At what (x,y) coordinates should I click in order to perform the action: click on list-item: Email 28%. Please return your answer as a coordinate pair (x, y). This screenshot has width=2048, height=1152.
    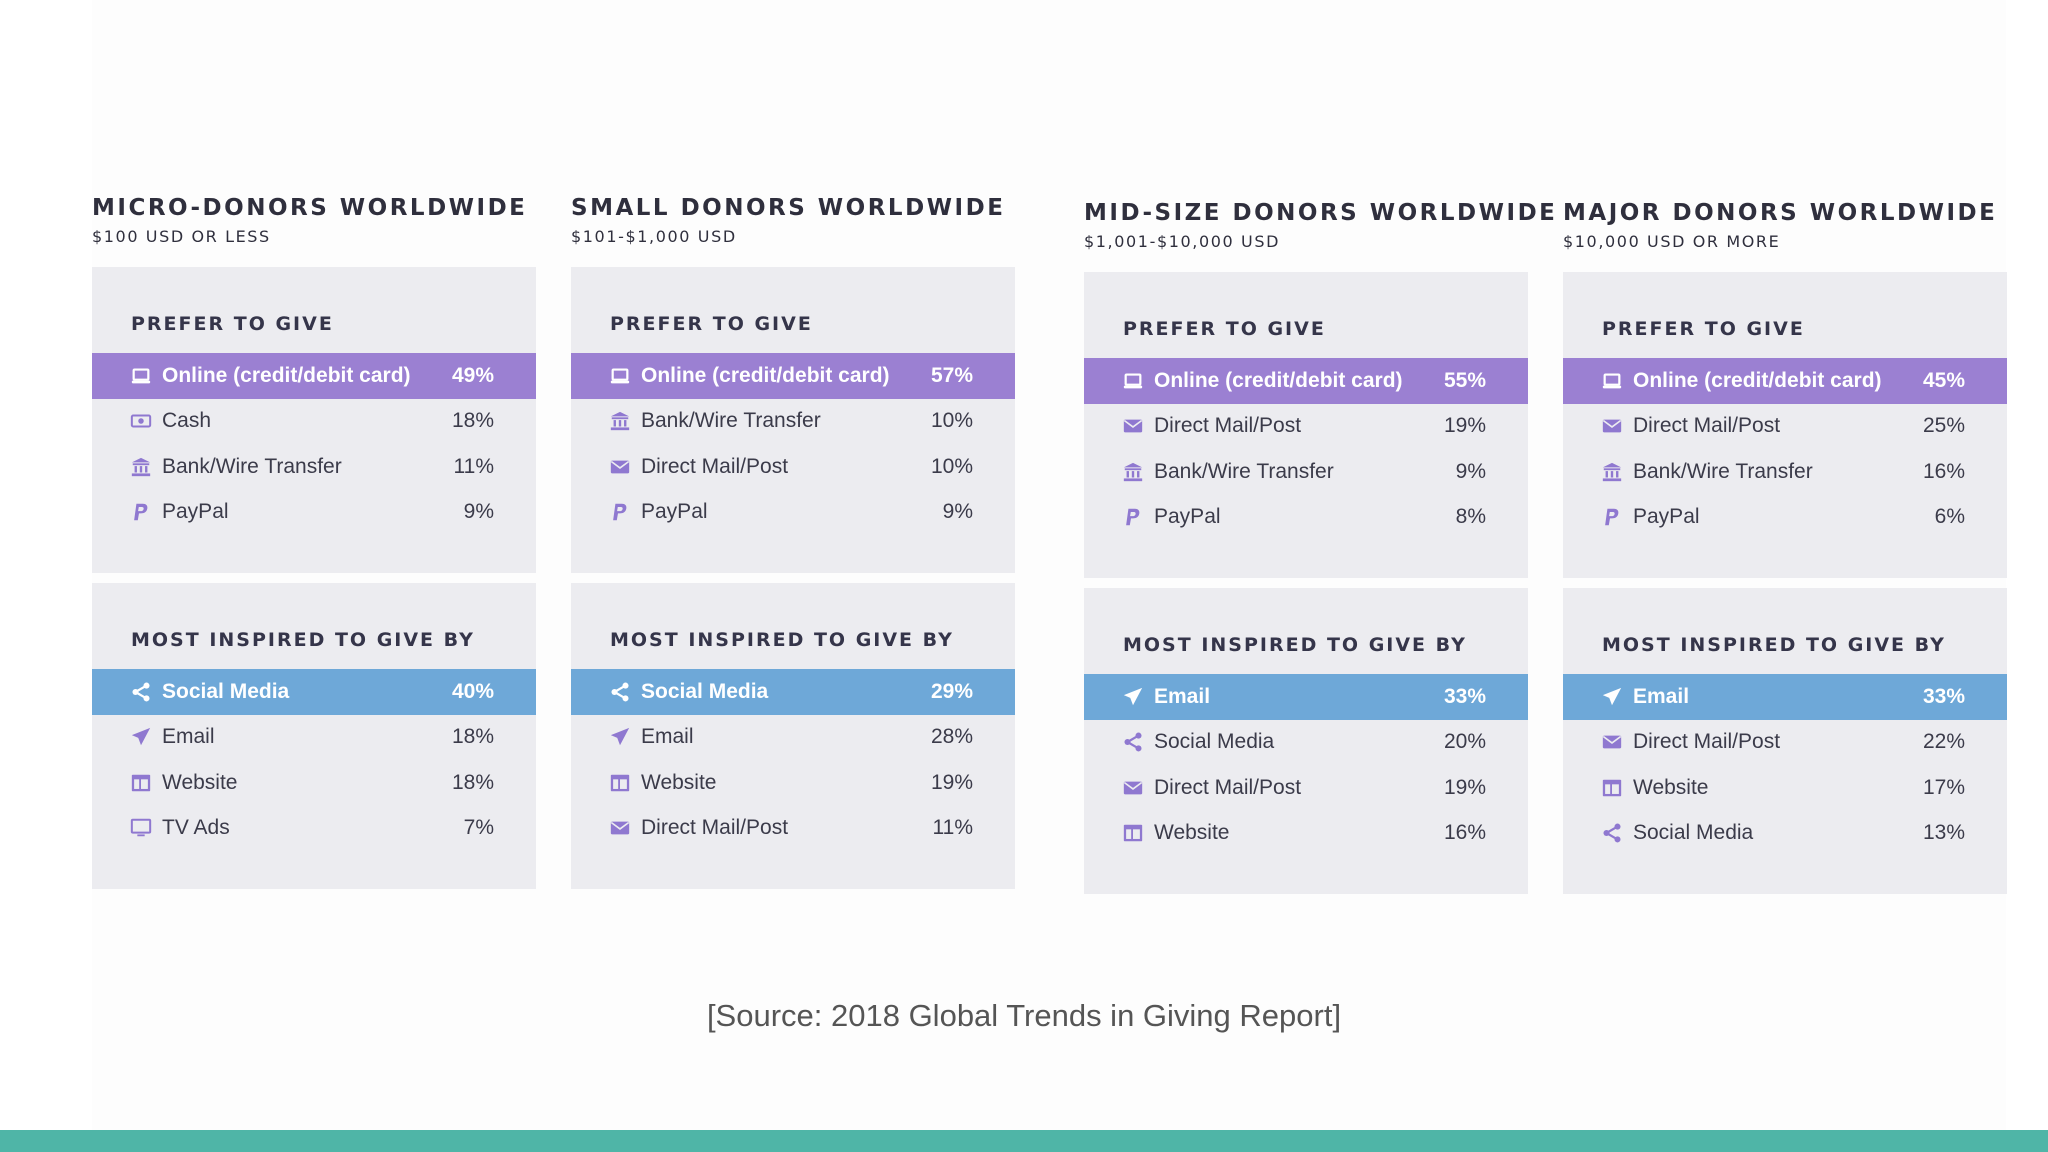
    Looking at the image, I should click on (793, 738).